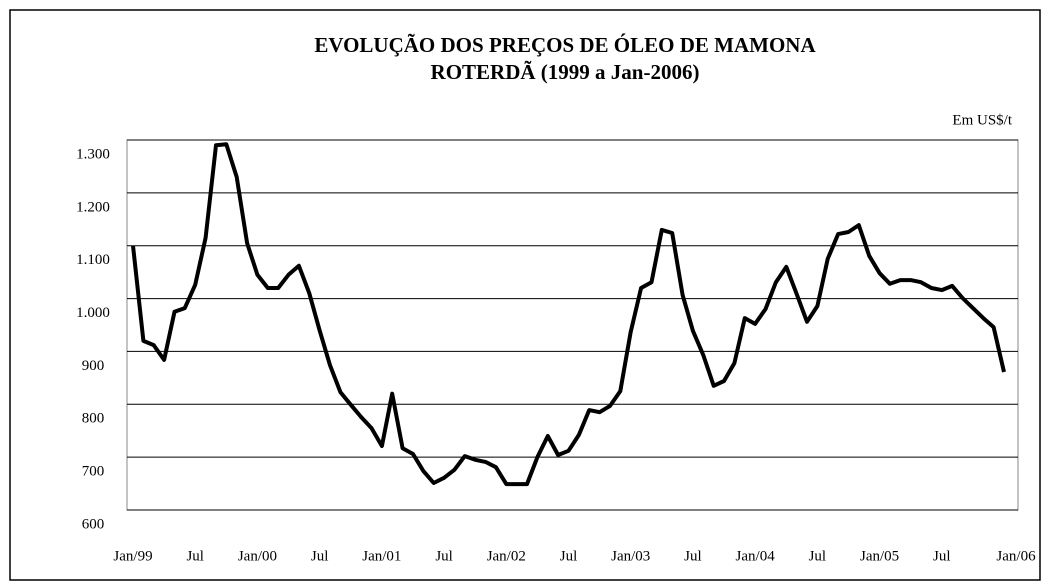 Image resolution: width=1050 pixels, height=584 pixels. I want to click on unit-label: Em US$/t, so click(982, 120).